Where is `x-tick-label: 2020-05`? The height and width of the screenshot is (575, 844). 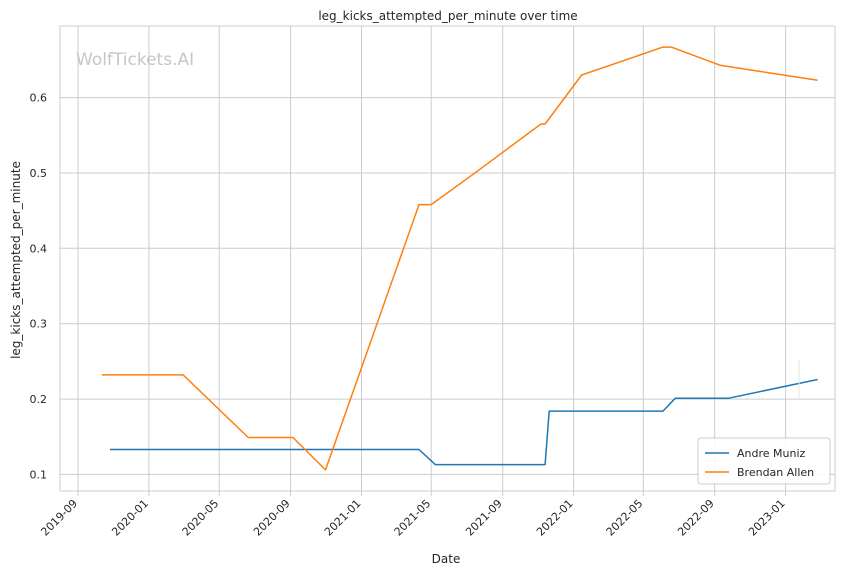 x-tick-label: 2020-05 is located at coordinates (201, 518).